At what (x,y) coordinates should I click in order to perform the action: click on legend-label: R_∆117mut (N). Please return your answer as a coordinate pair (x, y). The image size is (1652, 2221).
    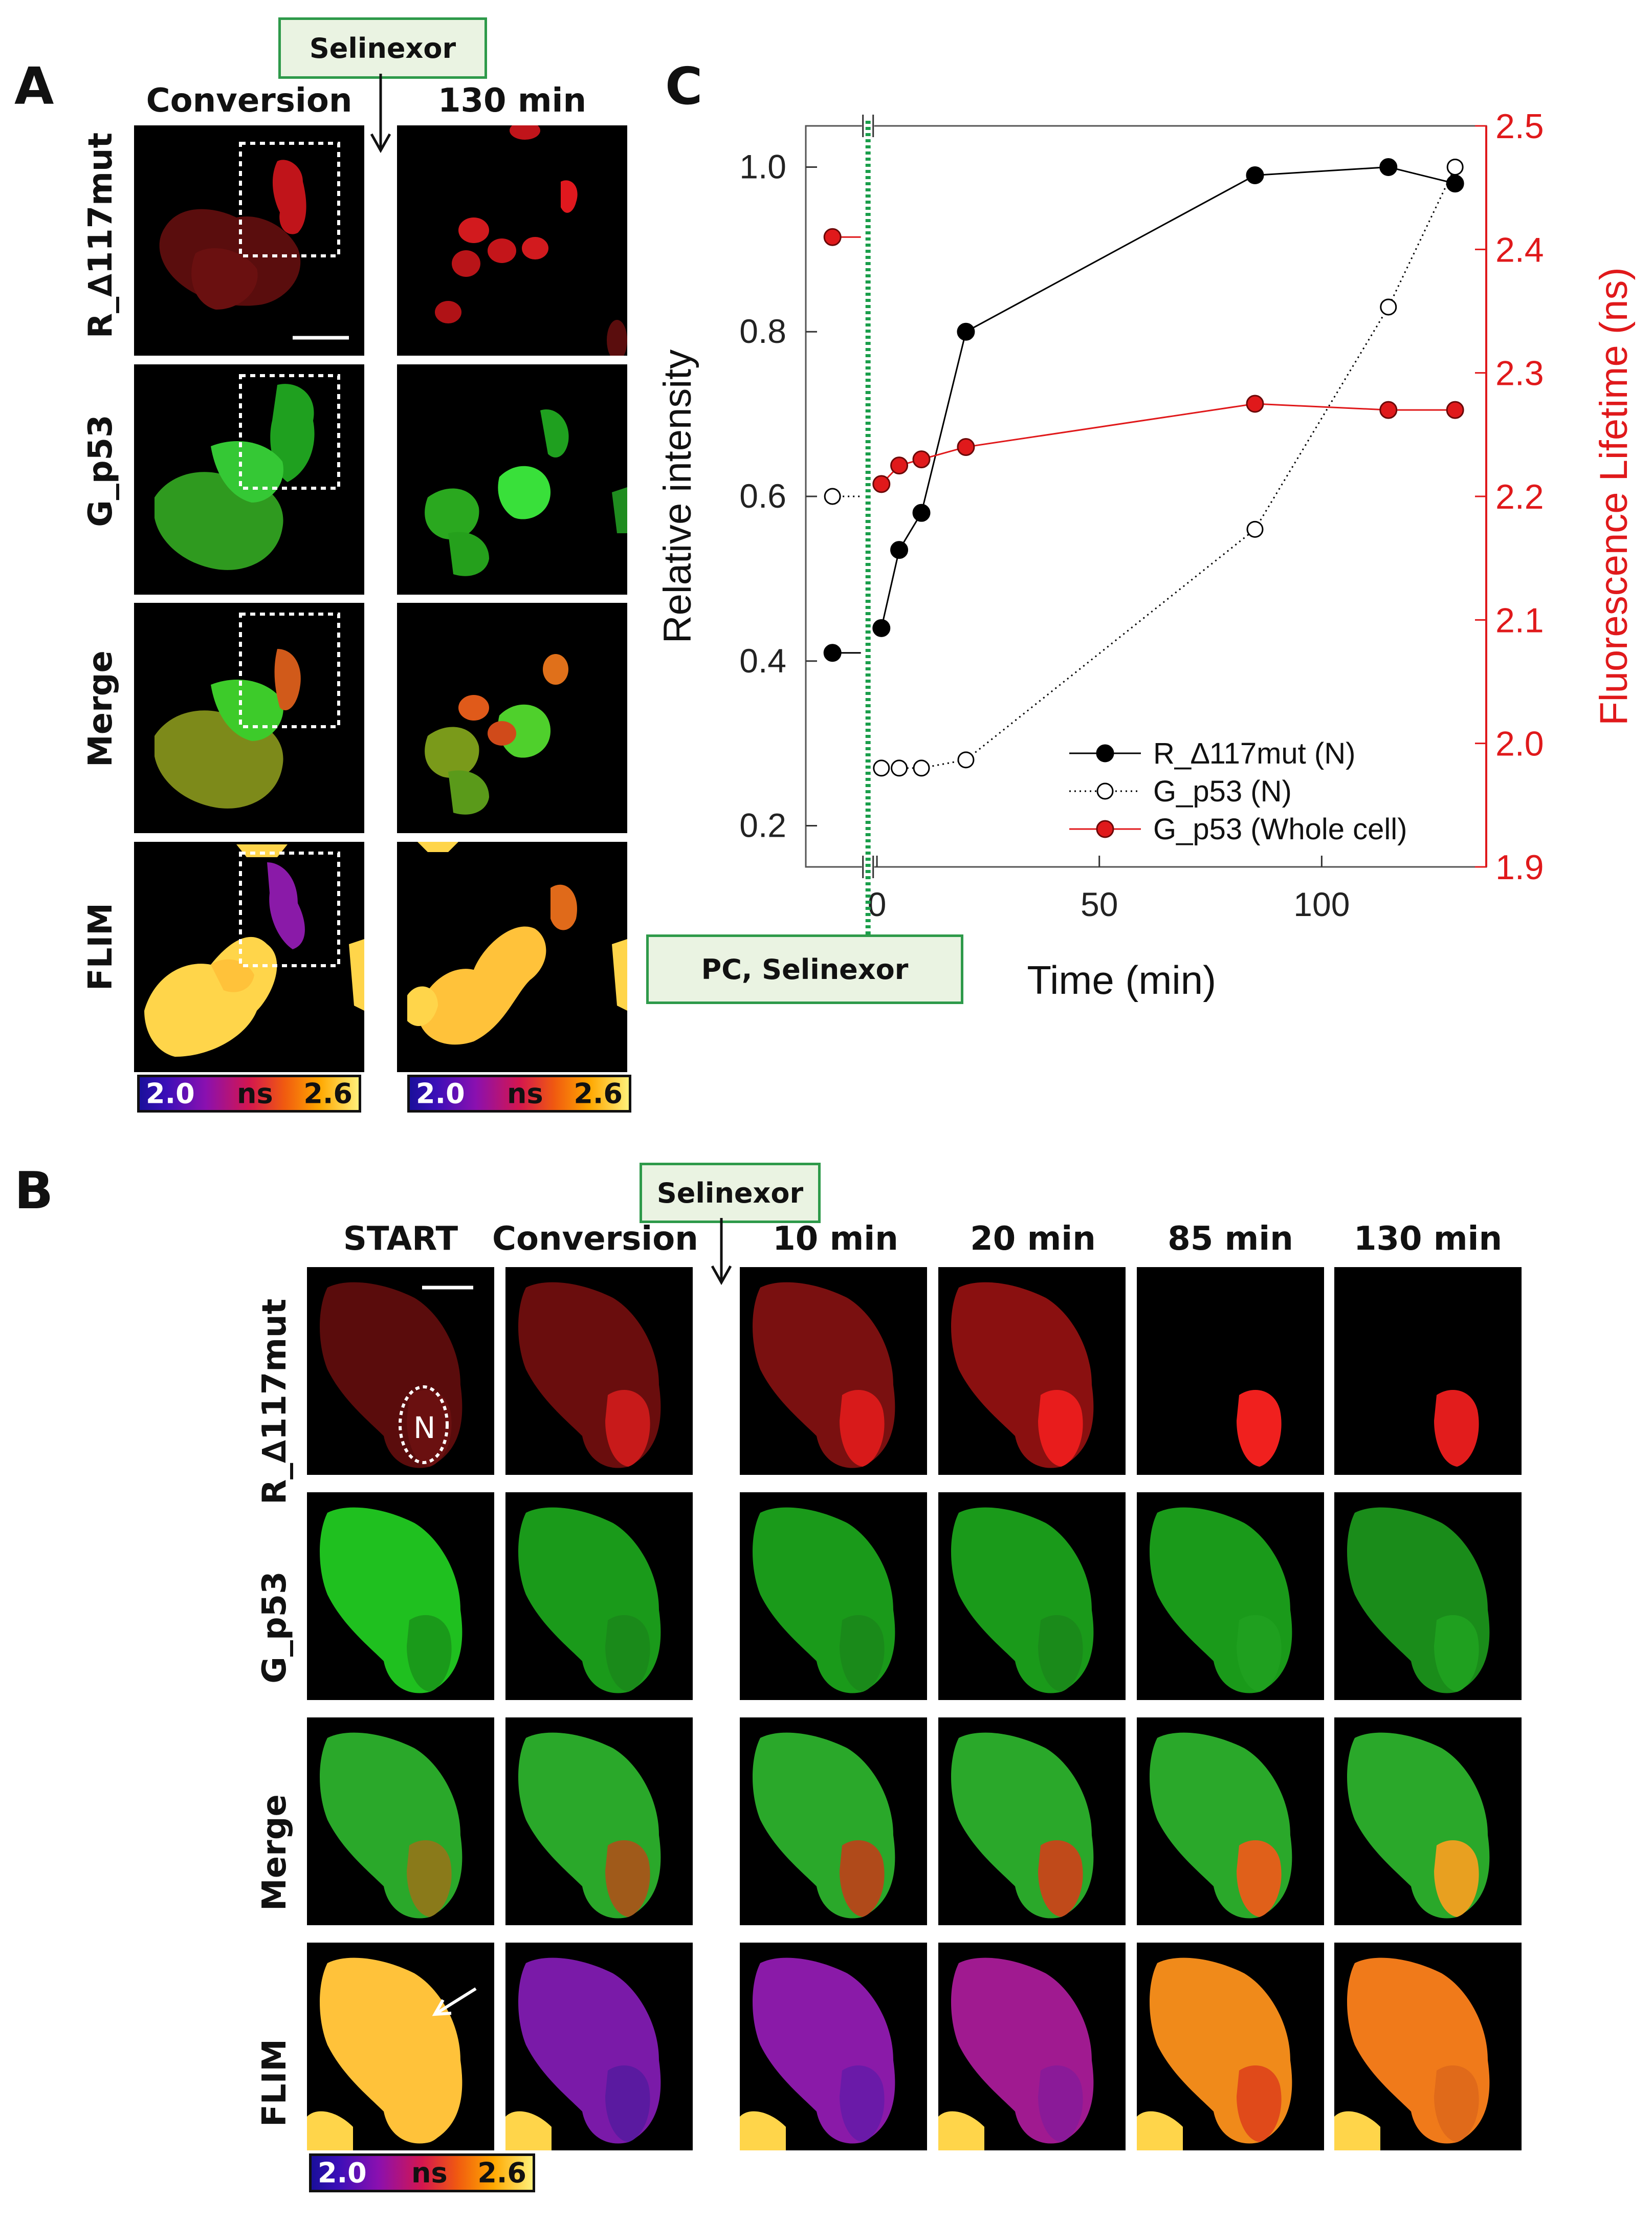
    Looking at the image, I should click on (1254, 753).